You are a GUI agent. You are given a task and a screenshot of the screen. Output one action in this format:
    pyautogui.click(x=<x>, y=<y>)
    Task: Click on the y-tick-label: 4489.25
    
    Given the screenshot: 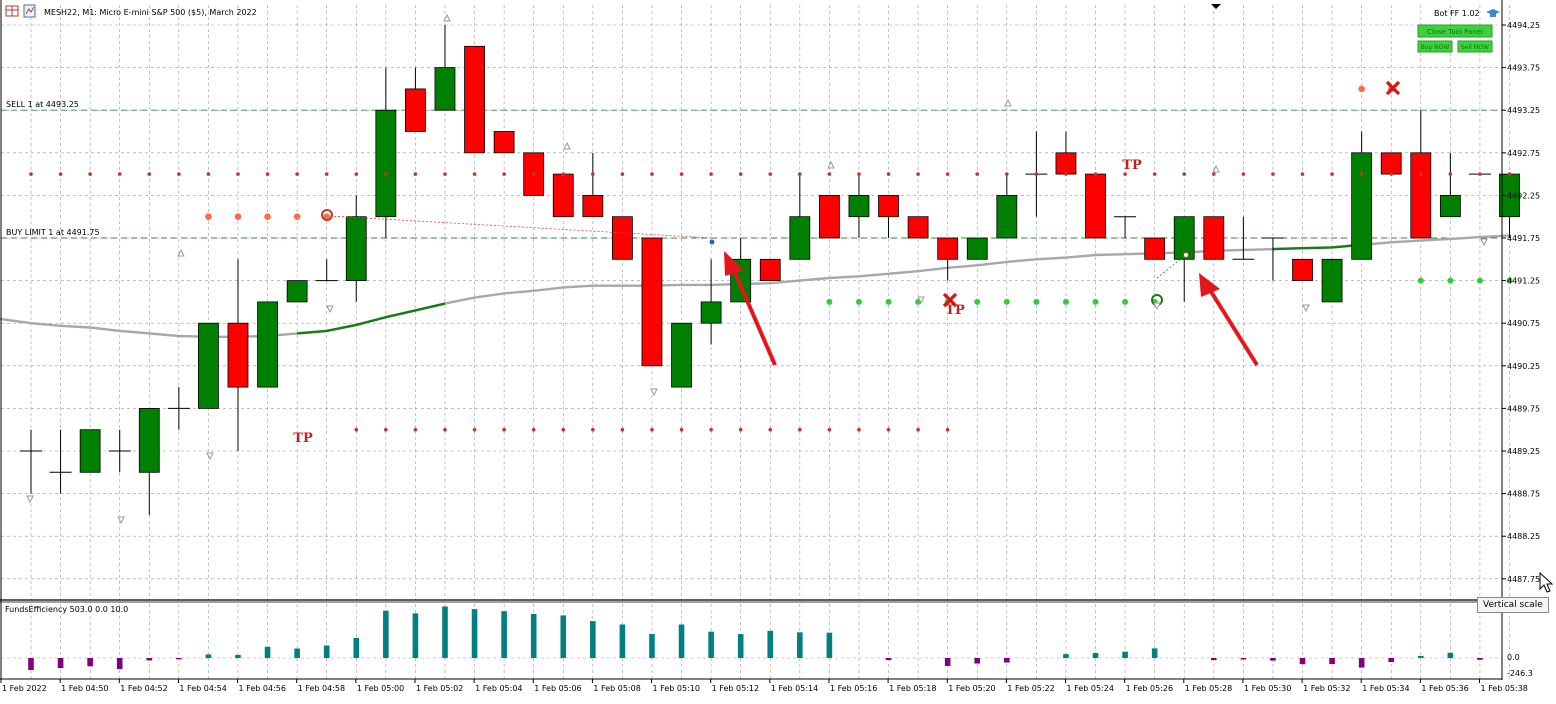 What is the action you would take?
    pyautogui.click(x=1523, y=451)
    